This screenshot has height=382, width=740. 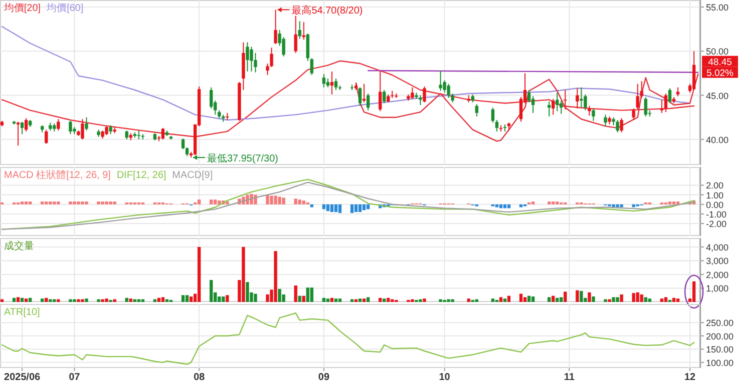 I want to click on text: MACD 柱狀體[12, 26, 9], so click(x=57, y=175).